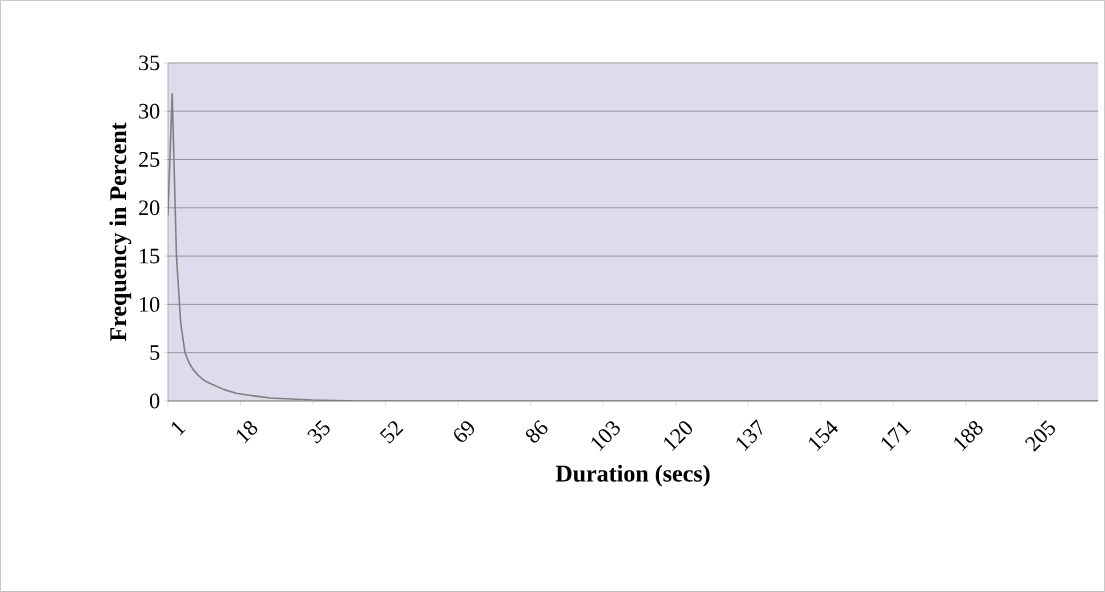  What do you see at coordinates (678, 436) in the screenshot?
I see `x-tick-label: 120` at bounding box center [678, 436].